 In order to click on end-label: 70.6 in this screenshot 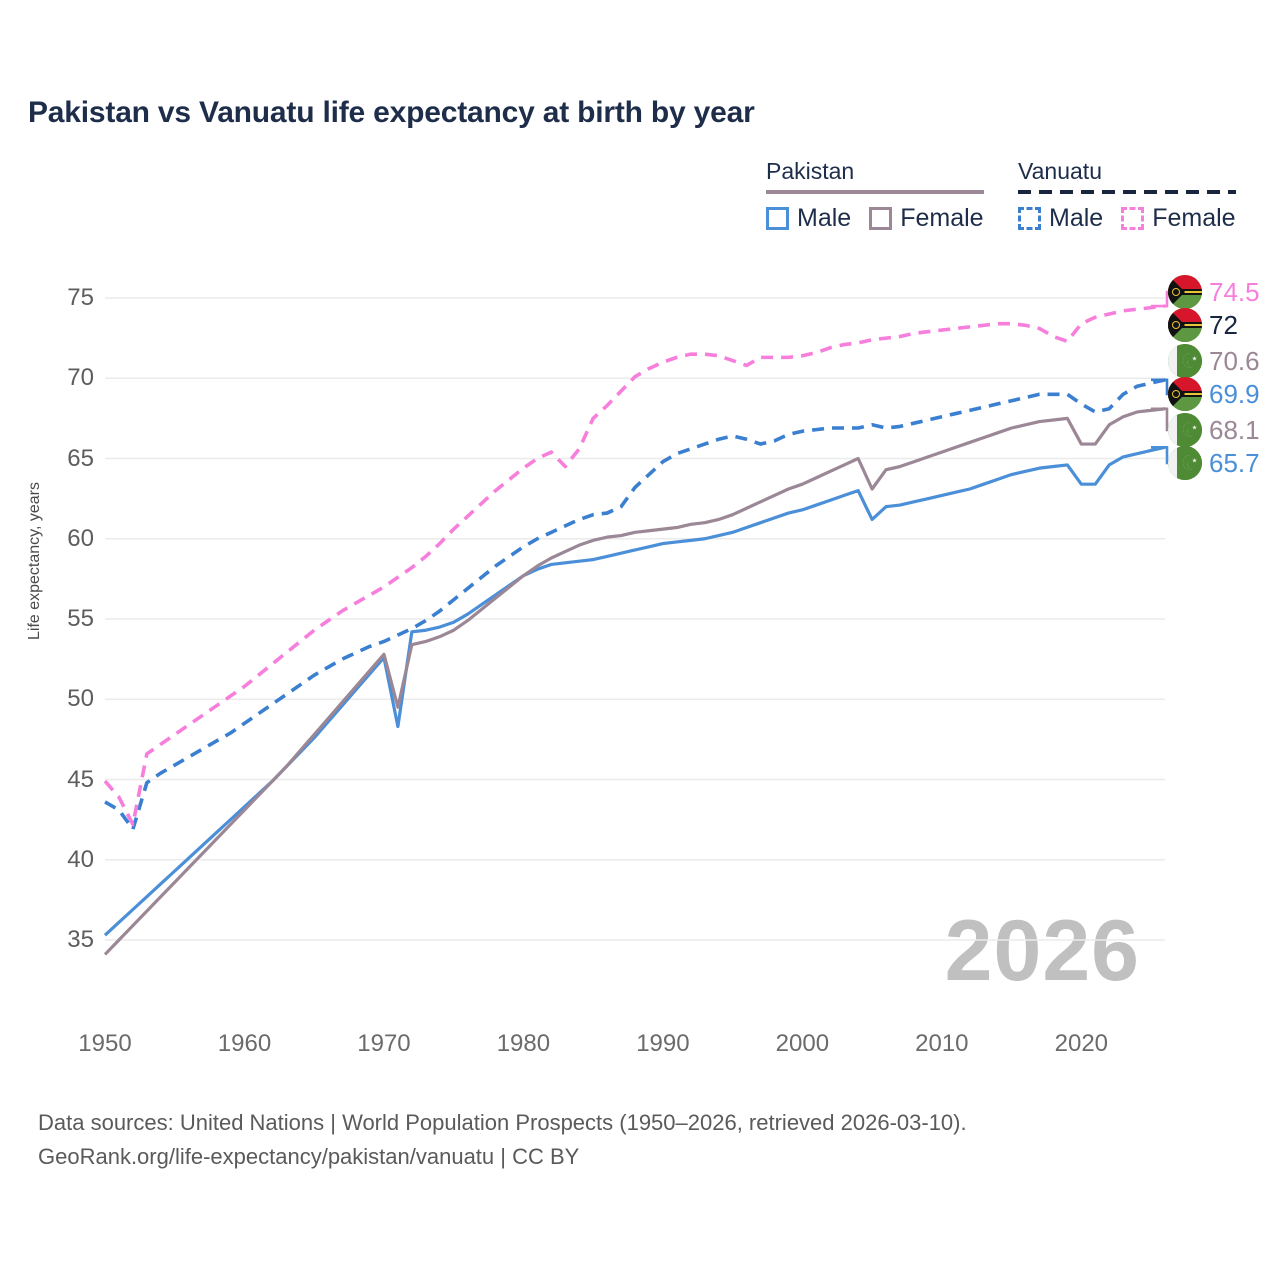, I will do `click(1214, 361)`.